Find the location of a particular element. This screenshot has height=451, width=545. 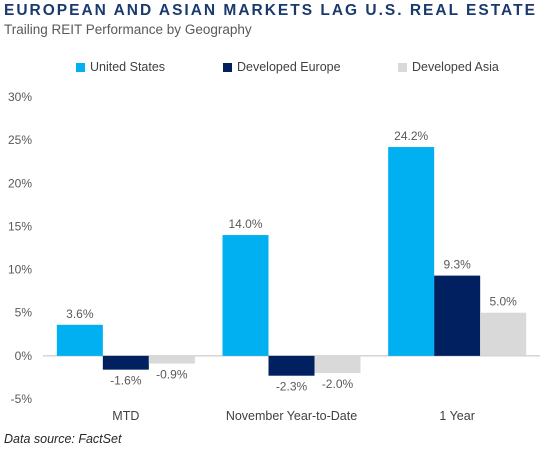

legend-swatch-developed-europe is located at coordinates (227, 67).